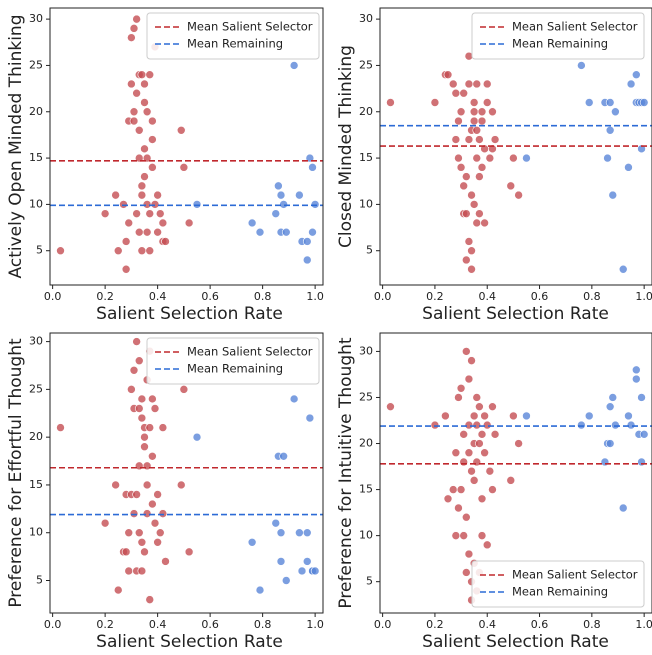  I want to click on x-axis-label: Salient Selection Rate, so click(189, 642).